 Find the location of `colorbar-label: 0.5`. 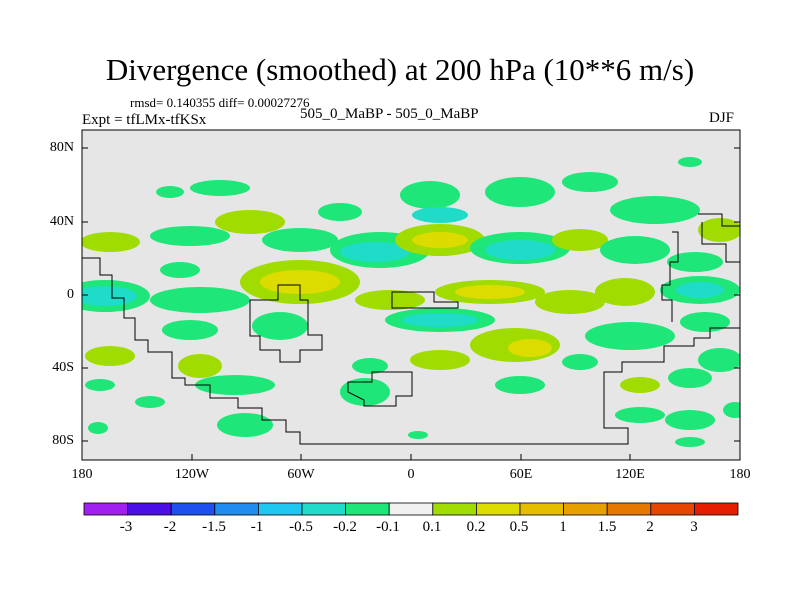

colorbar-label: 0.5 is located at coordinates (519, 527).